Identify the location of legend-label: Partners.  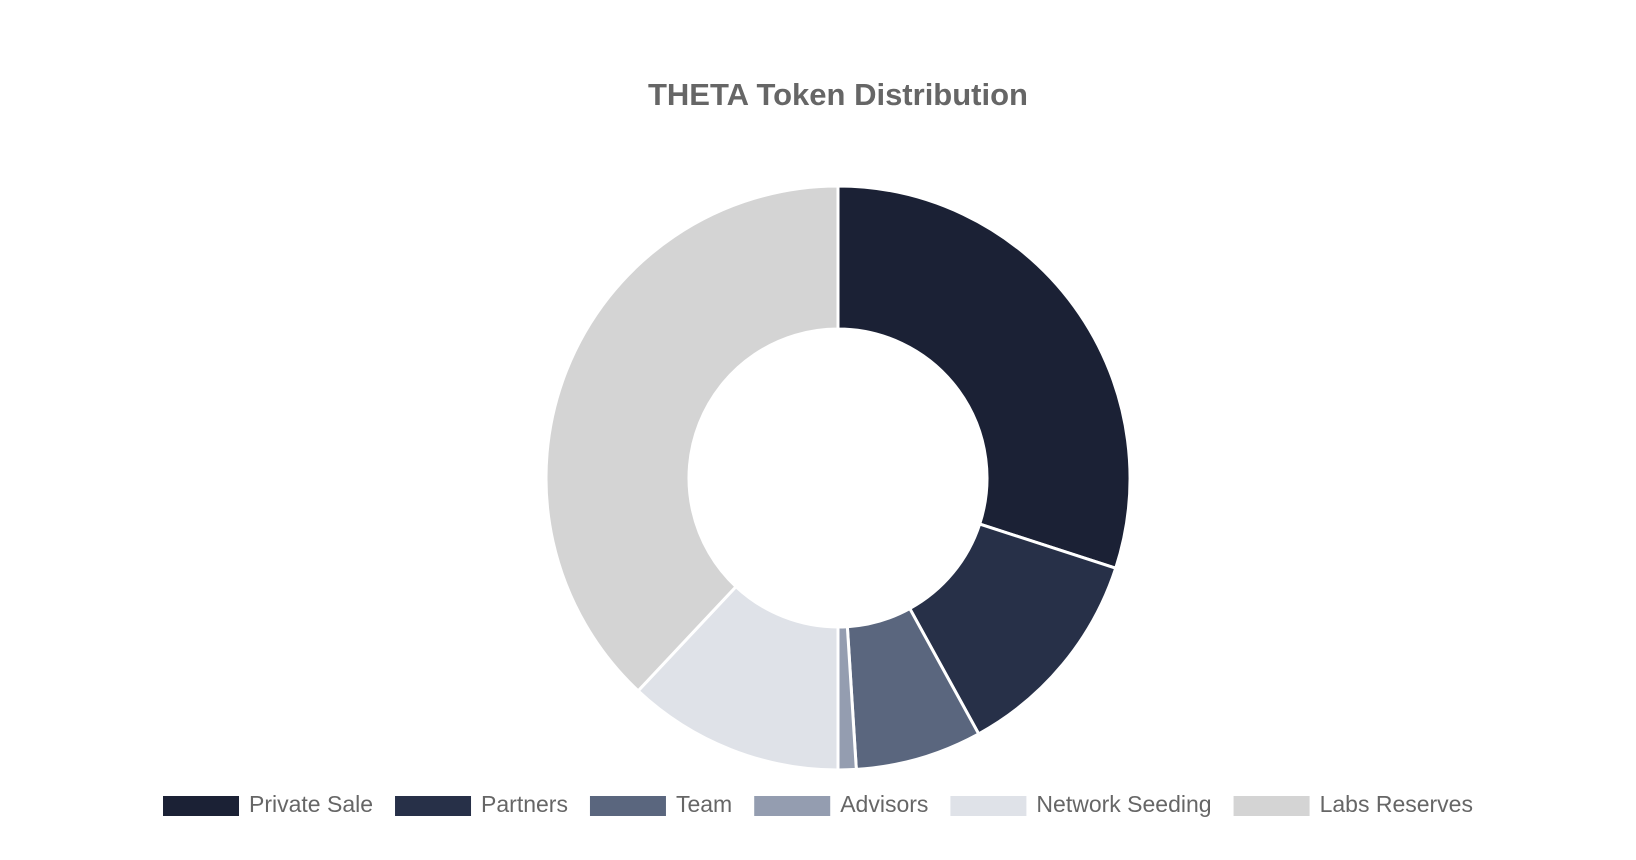
(524, 804).